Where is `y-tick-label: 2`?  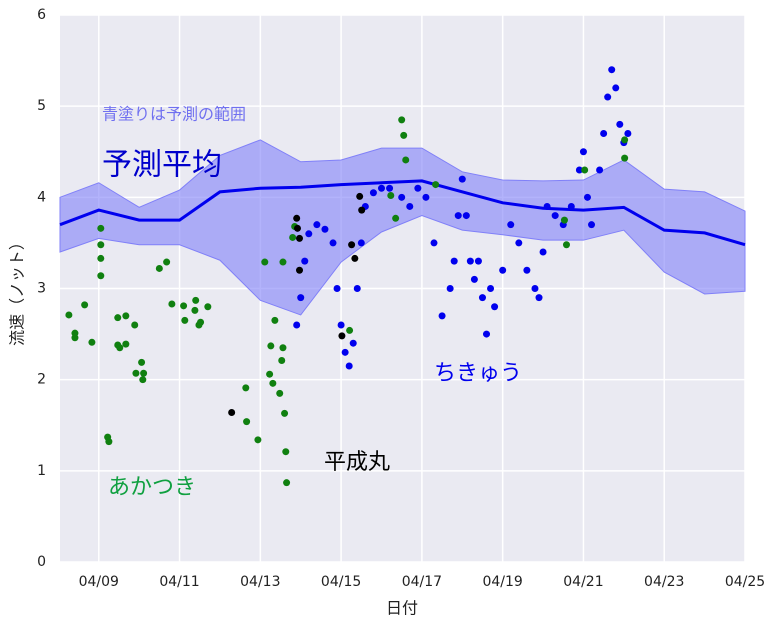 y-tick-label: 2 is located at coordinates (41, 380).